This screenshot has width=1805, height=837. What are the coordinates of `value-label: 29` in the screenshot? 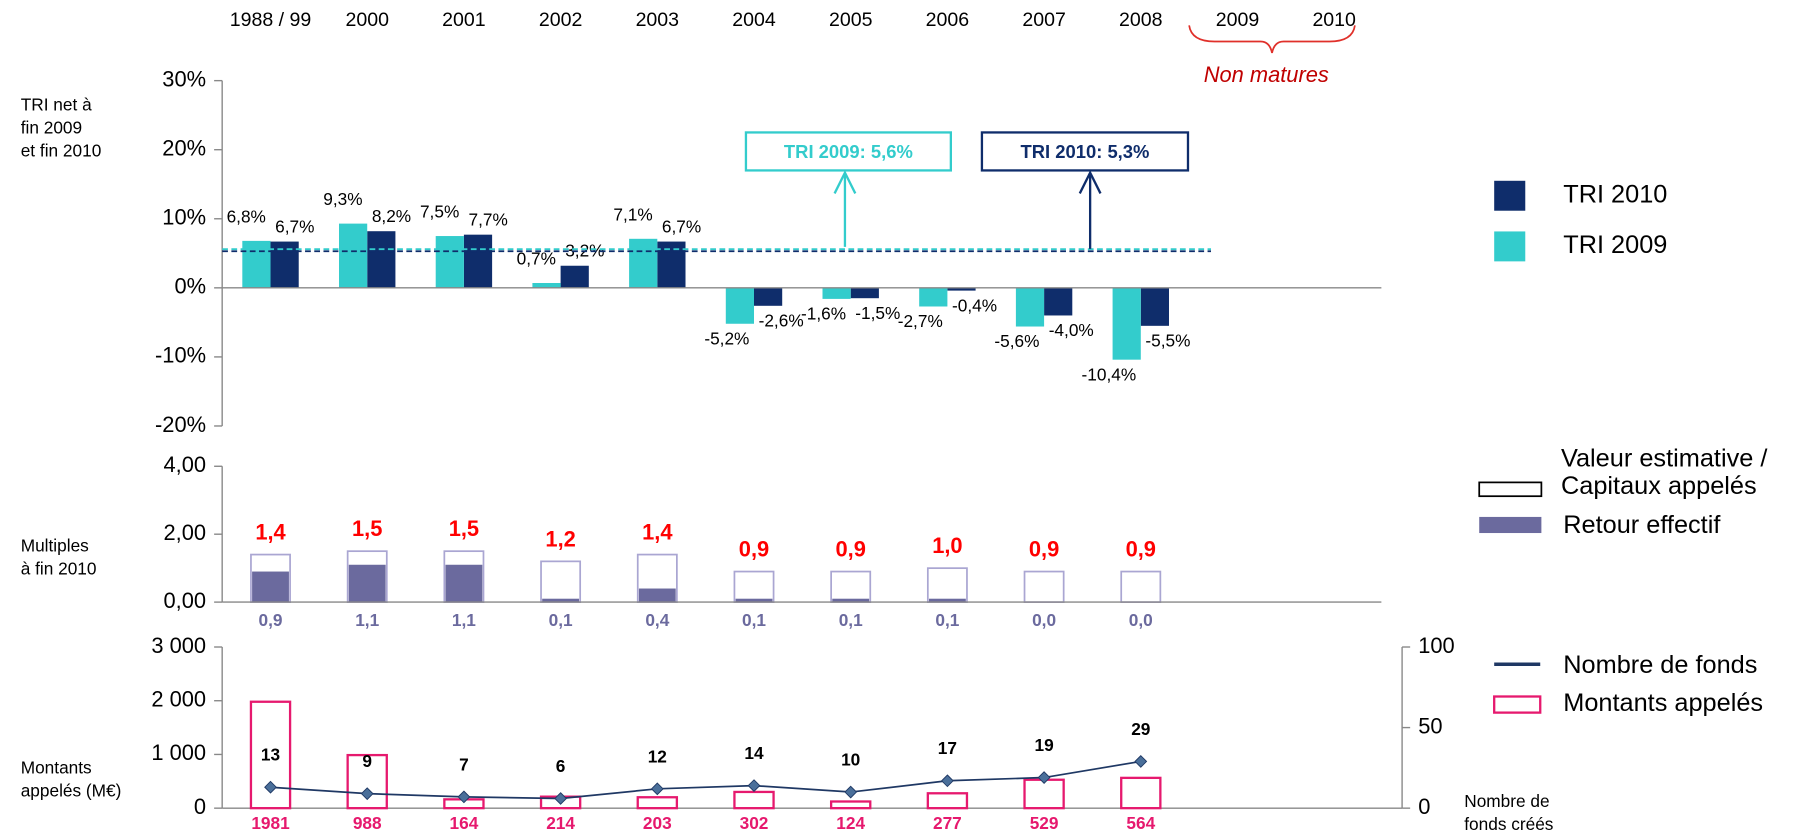 It's located at (1140, 729).